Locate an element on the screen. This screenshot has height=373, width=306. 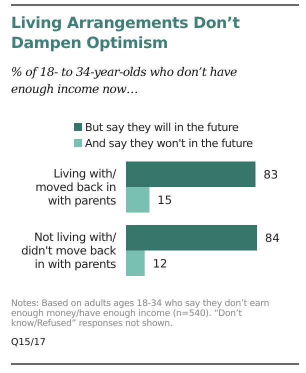
text: Notes: Based on adults ages 18-34 who say they don’t earn enough money/have enough income (n=540). “Don’t know/Refused” responses not shown. is located at coordinates (140, 314).